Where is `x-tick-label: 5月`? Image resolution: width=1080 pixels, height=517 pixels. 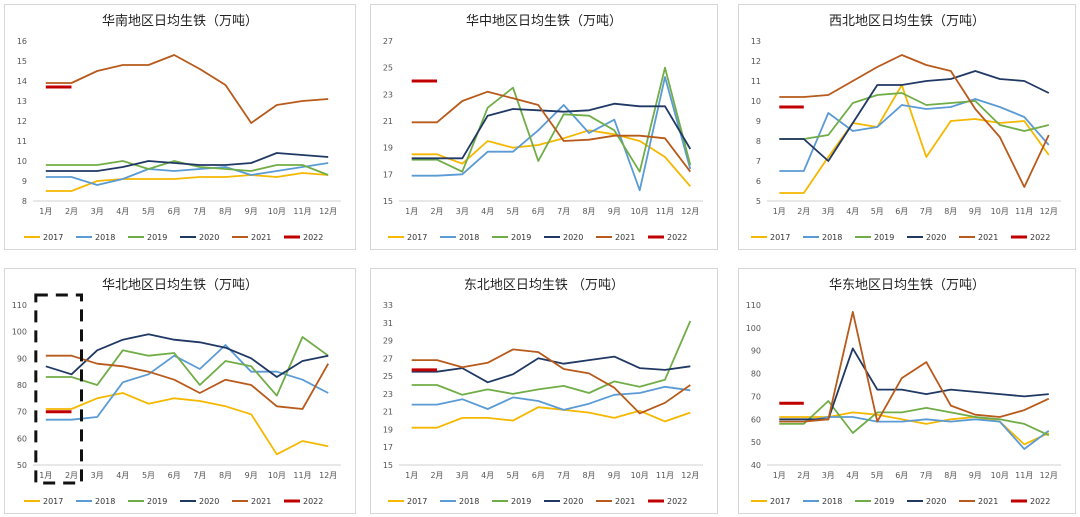 x-tick-label: 5月 is located at coordinates (148, 475).